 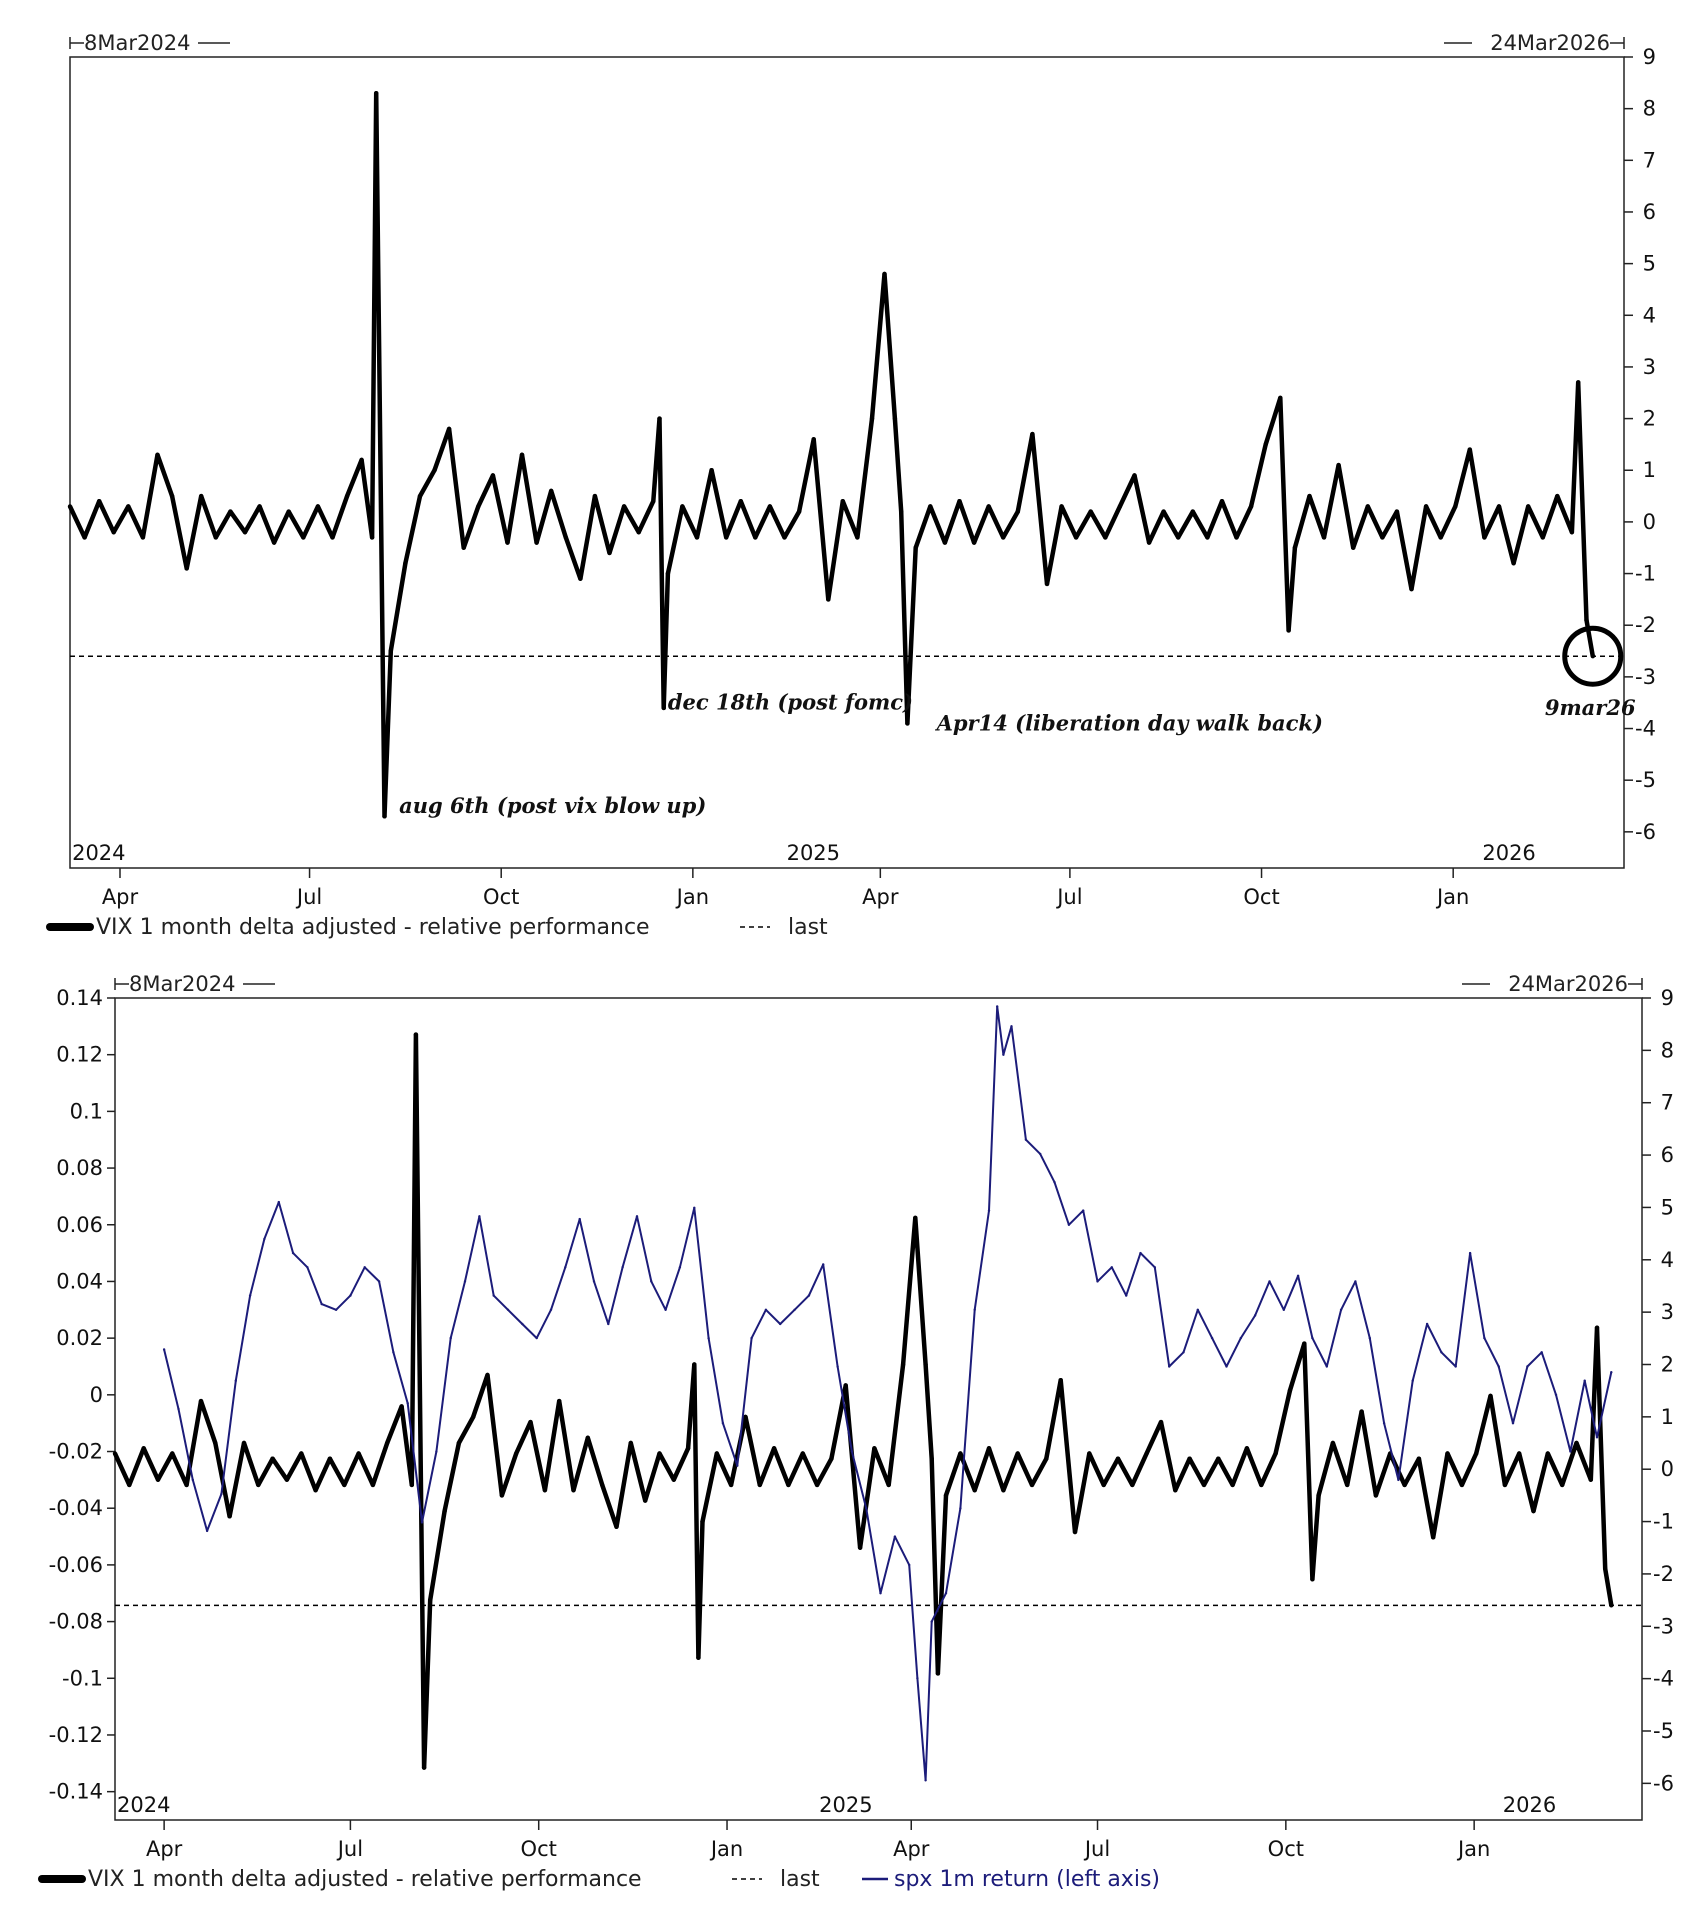 What do you see at coordinates (76, 1452) in the screenshot?
I see `left-axis-tick-label: -0.02` at bounding box center [76, 1452].